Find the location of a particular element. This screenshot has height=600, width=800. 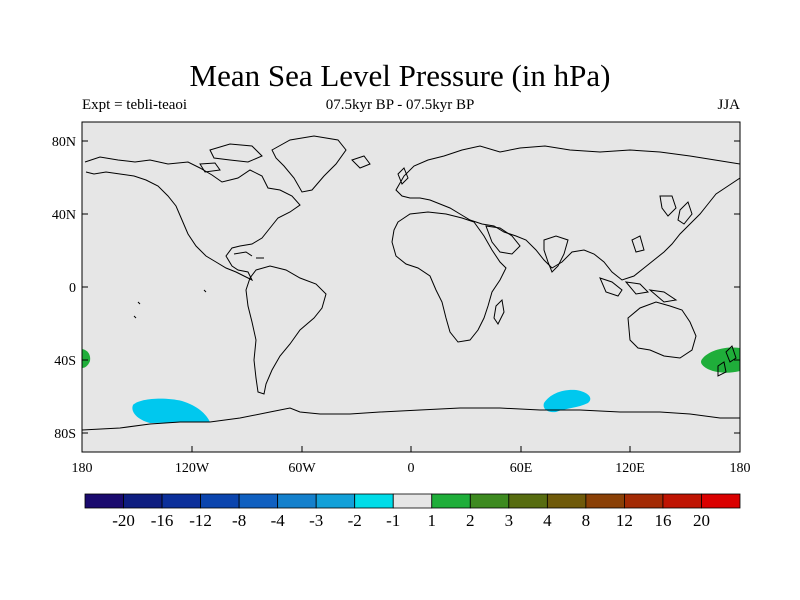

colorbar-label: 8 is located at coordinates (586, 520).